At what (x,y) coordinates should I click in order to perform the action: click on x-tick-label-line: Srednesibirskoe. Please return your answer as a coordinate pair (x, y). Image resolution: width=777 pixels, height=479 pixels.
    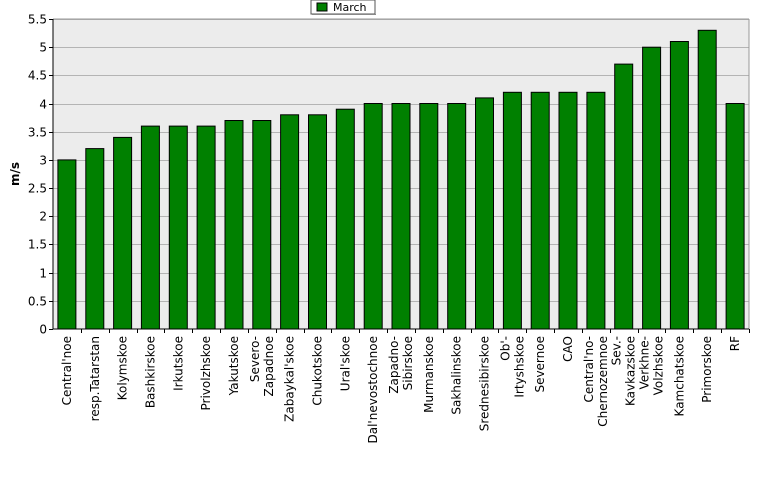
    Looking at the image, I should click on (485, 383).